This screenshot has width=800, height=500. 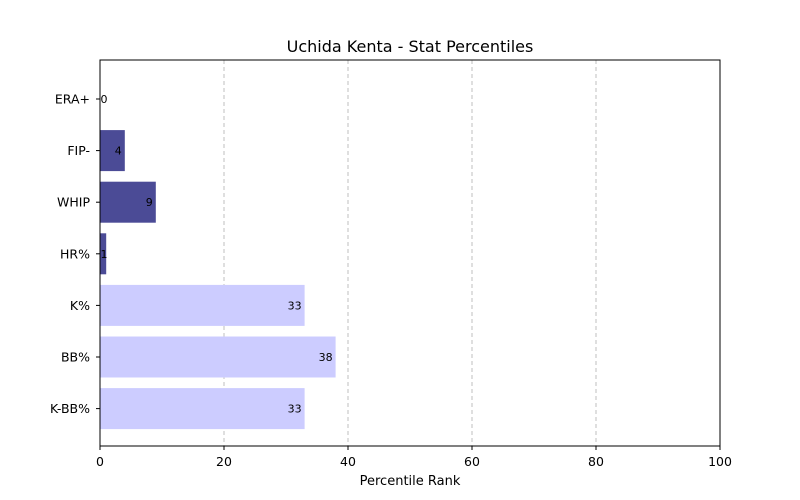 What do you see at coordinates (128, 202) in the screenshot?
I see `bar-whip` at bounding box center [128, 202].